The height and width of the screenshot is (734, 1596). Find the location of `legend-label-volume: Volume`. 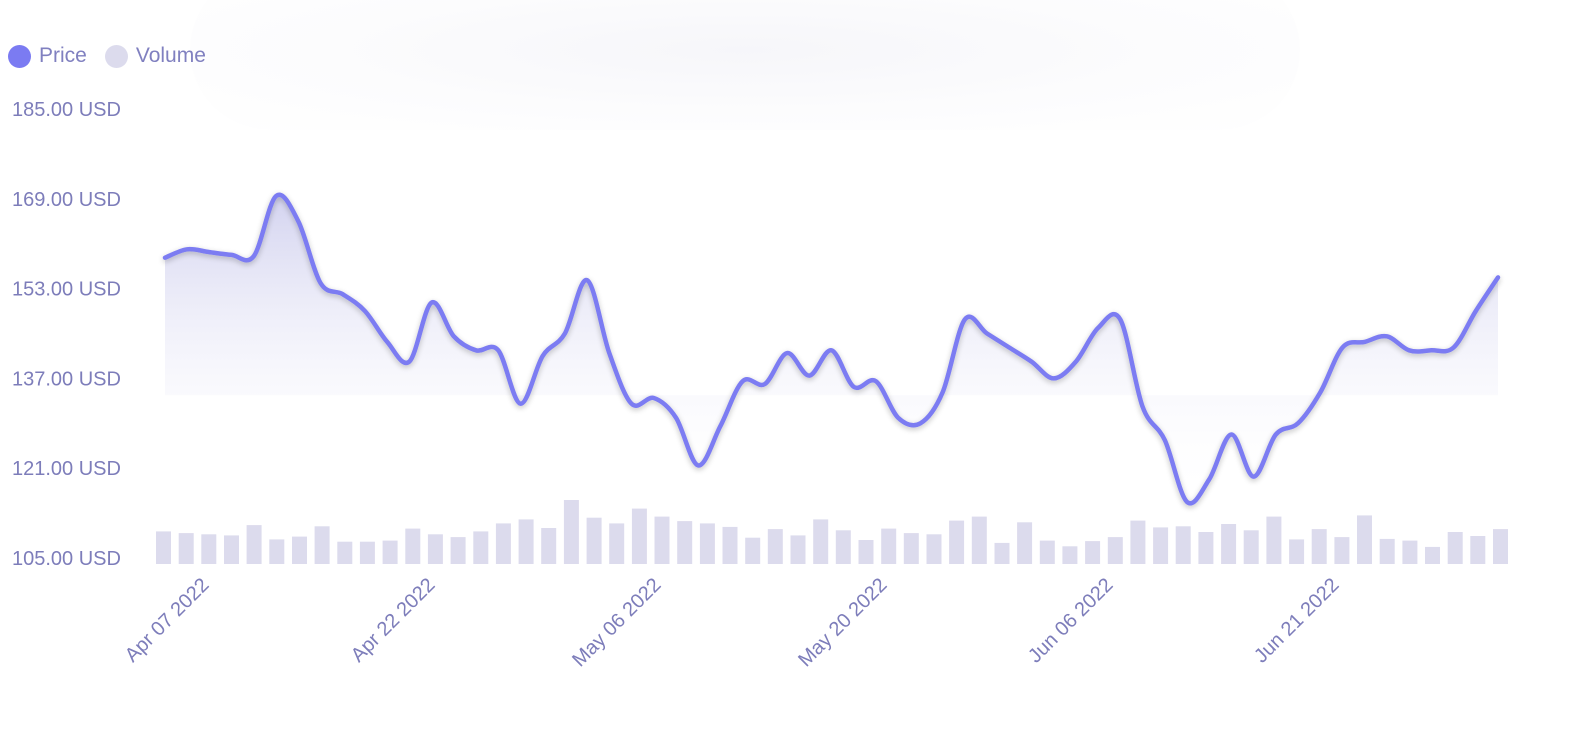

legend-label-volume: Volume is located at coordinates (170, 55).